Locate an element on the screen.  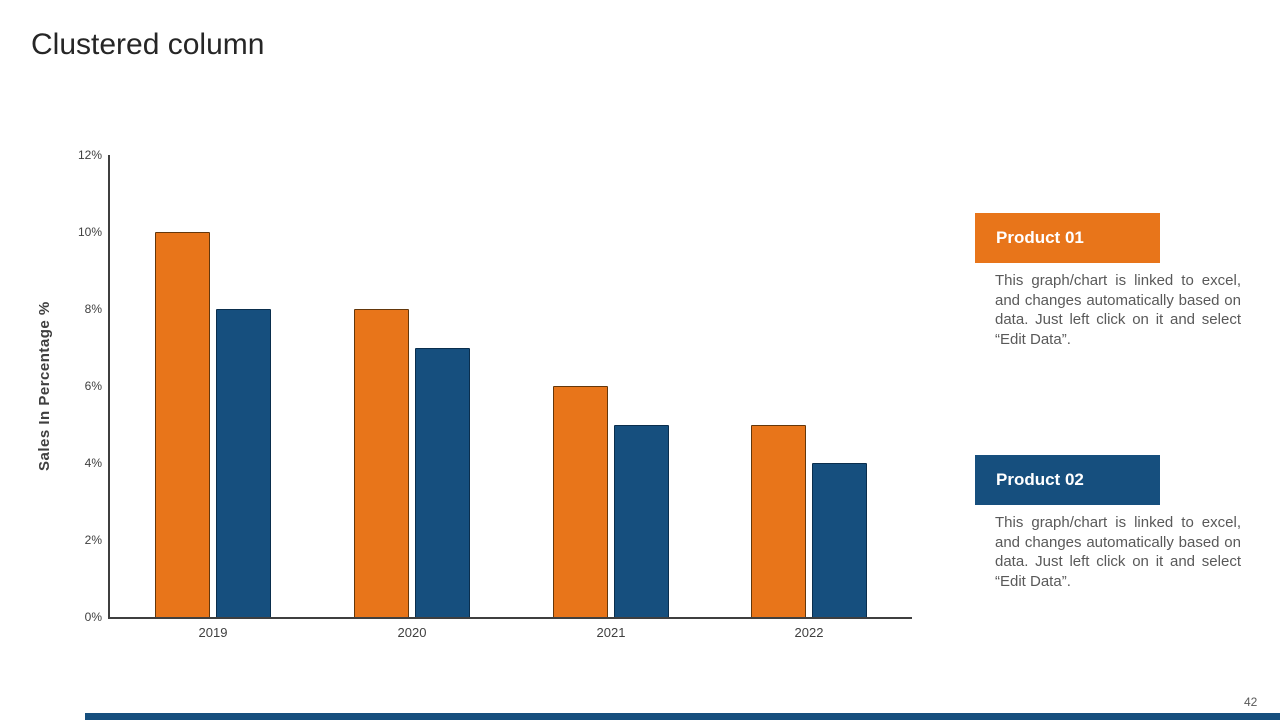
bar-product1-2021 is located at coordinates (580, 501).